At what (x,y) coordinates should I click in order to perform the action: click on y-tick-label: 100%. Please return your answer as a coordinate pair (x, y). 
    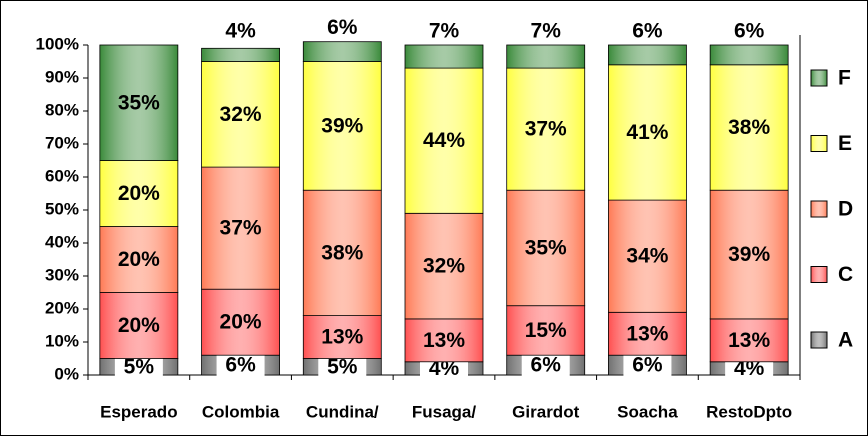
    Looking at the image, I should click on (57, 43).